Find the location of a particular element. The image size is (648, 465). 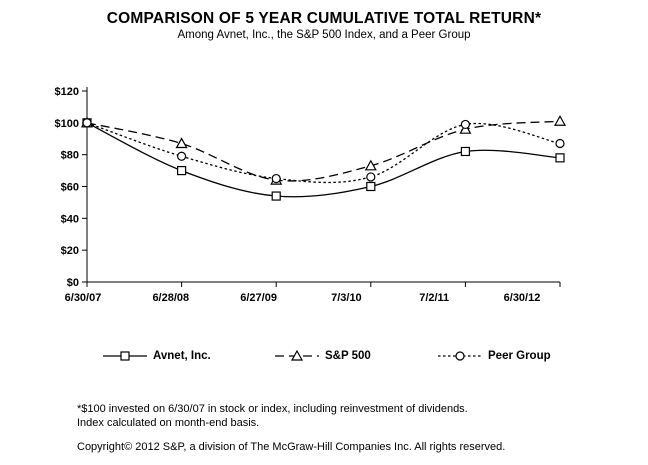

avnet-line-square-icon is located at coordinates (125, 356).